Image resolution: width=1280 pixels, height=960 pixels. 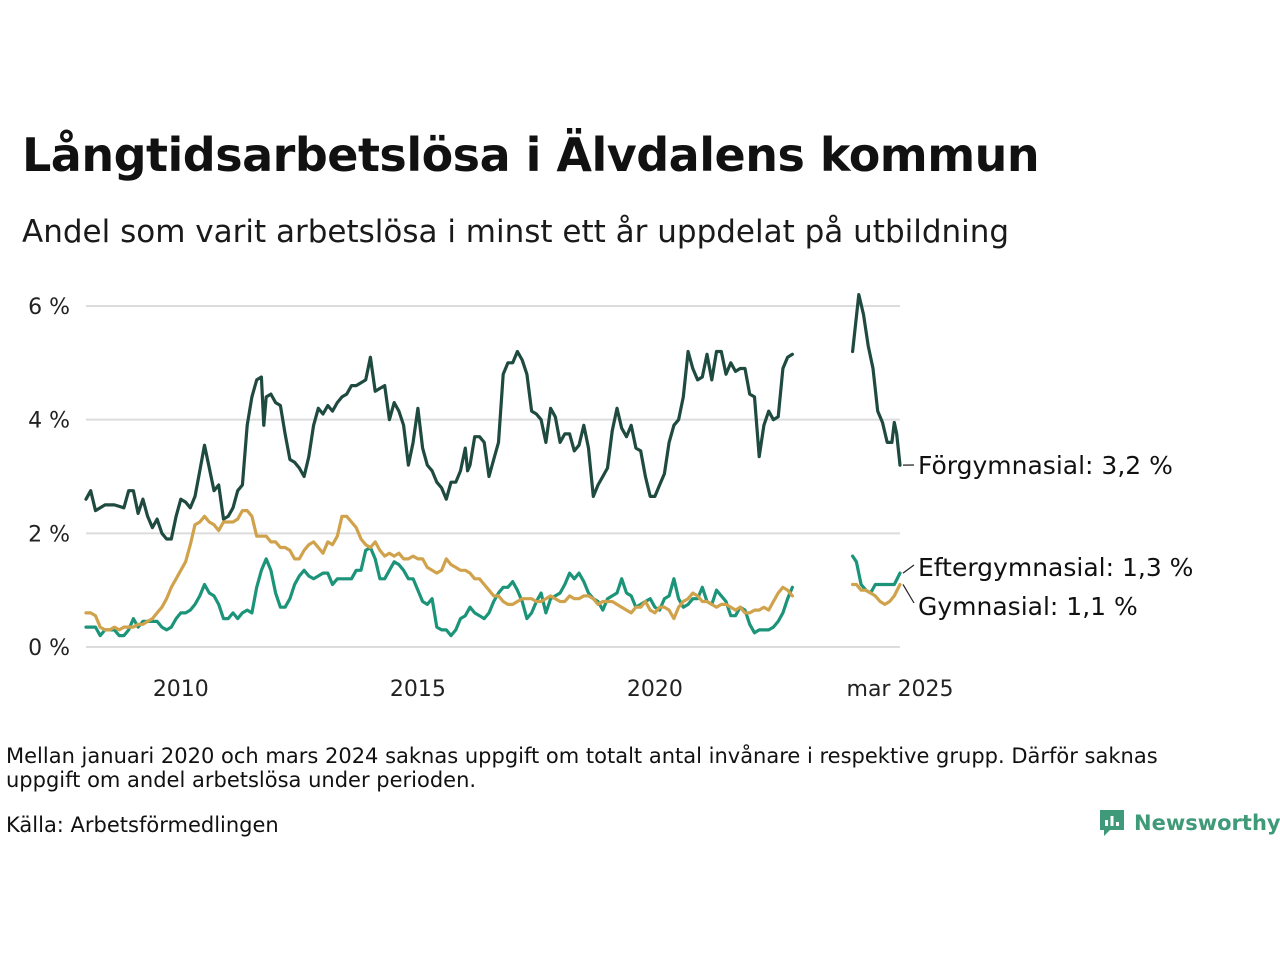 What do you see at coordinates (142, 825) in the screenshot?
I see `source-text: Källa: Arbetsförmedlingen` at bounding box center [142, 825].